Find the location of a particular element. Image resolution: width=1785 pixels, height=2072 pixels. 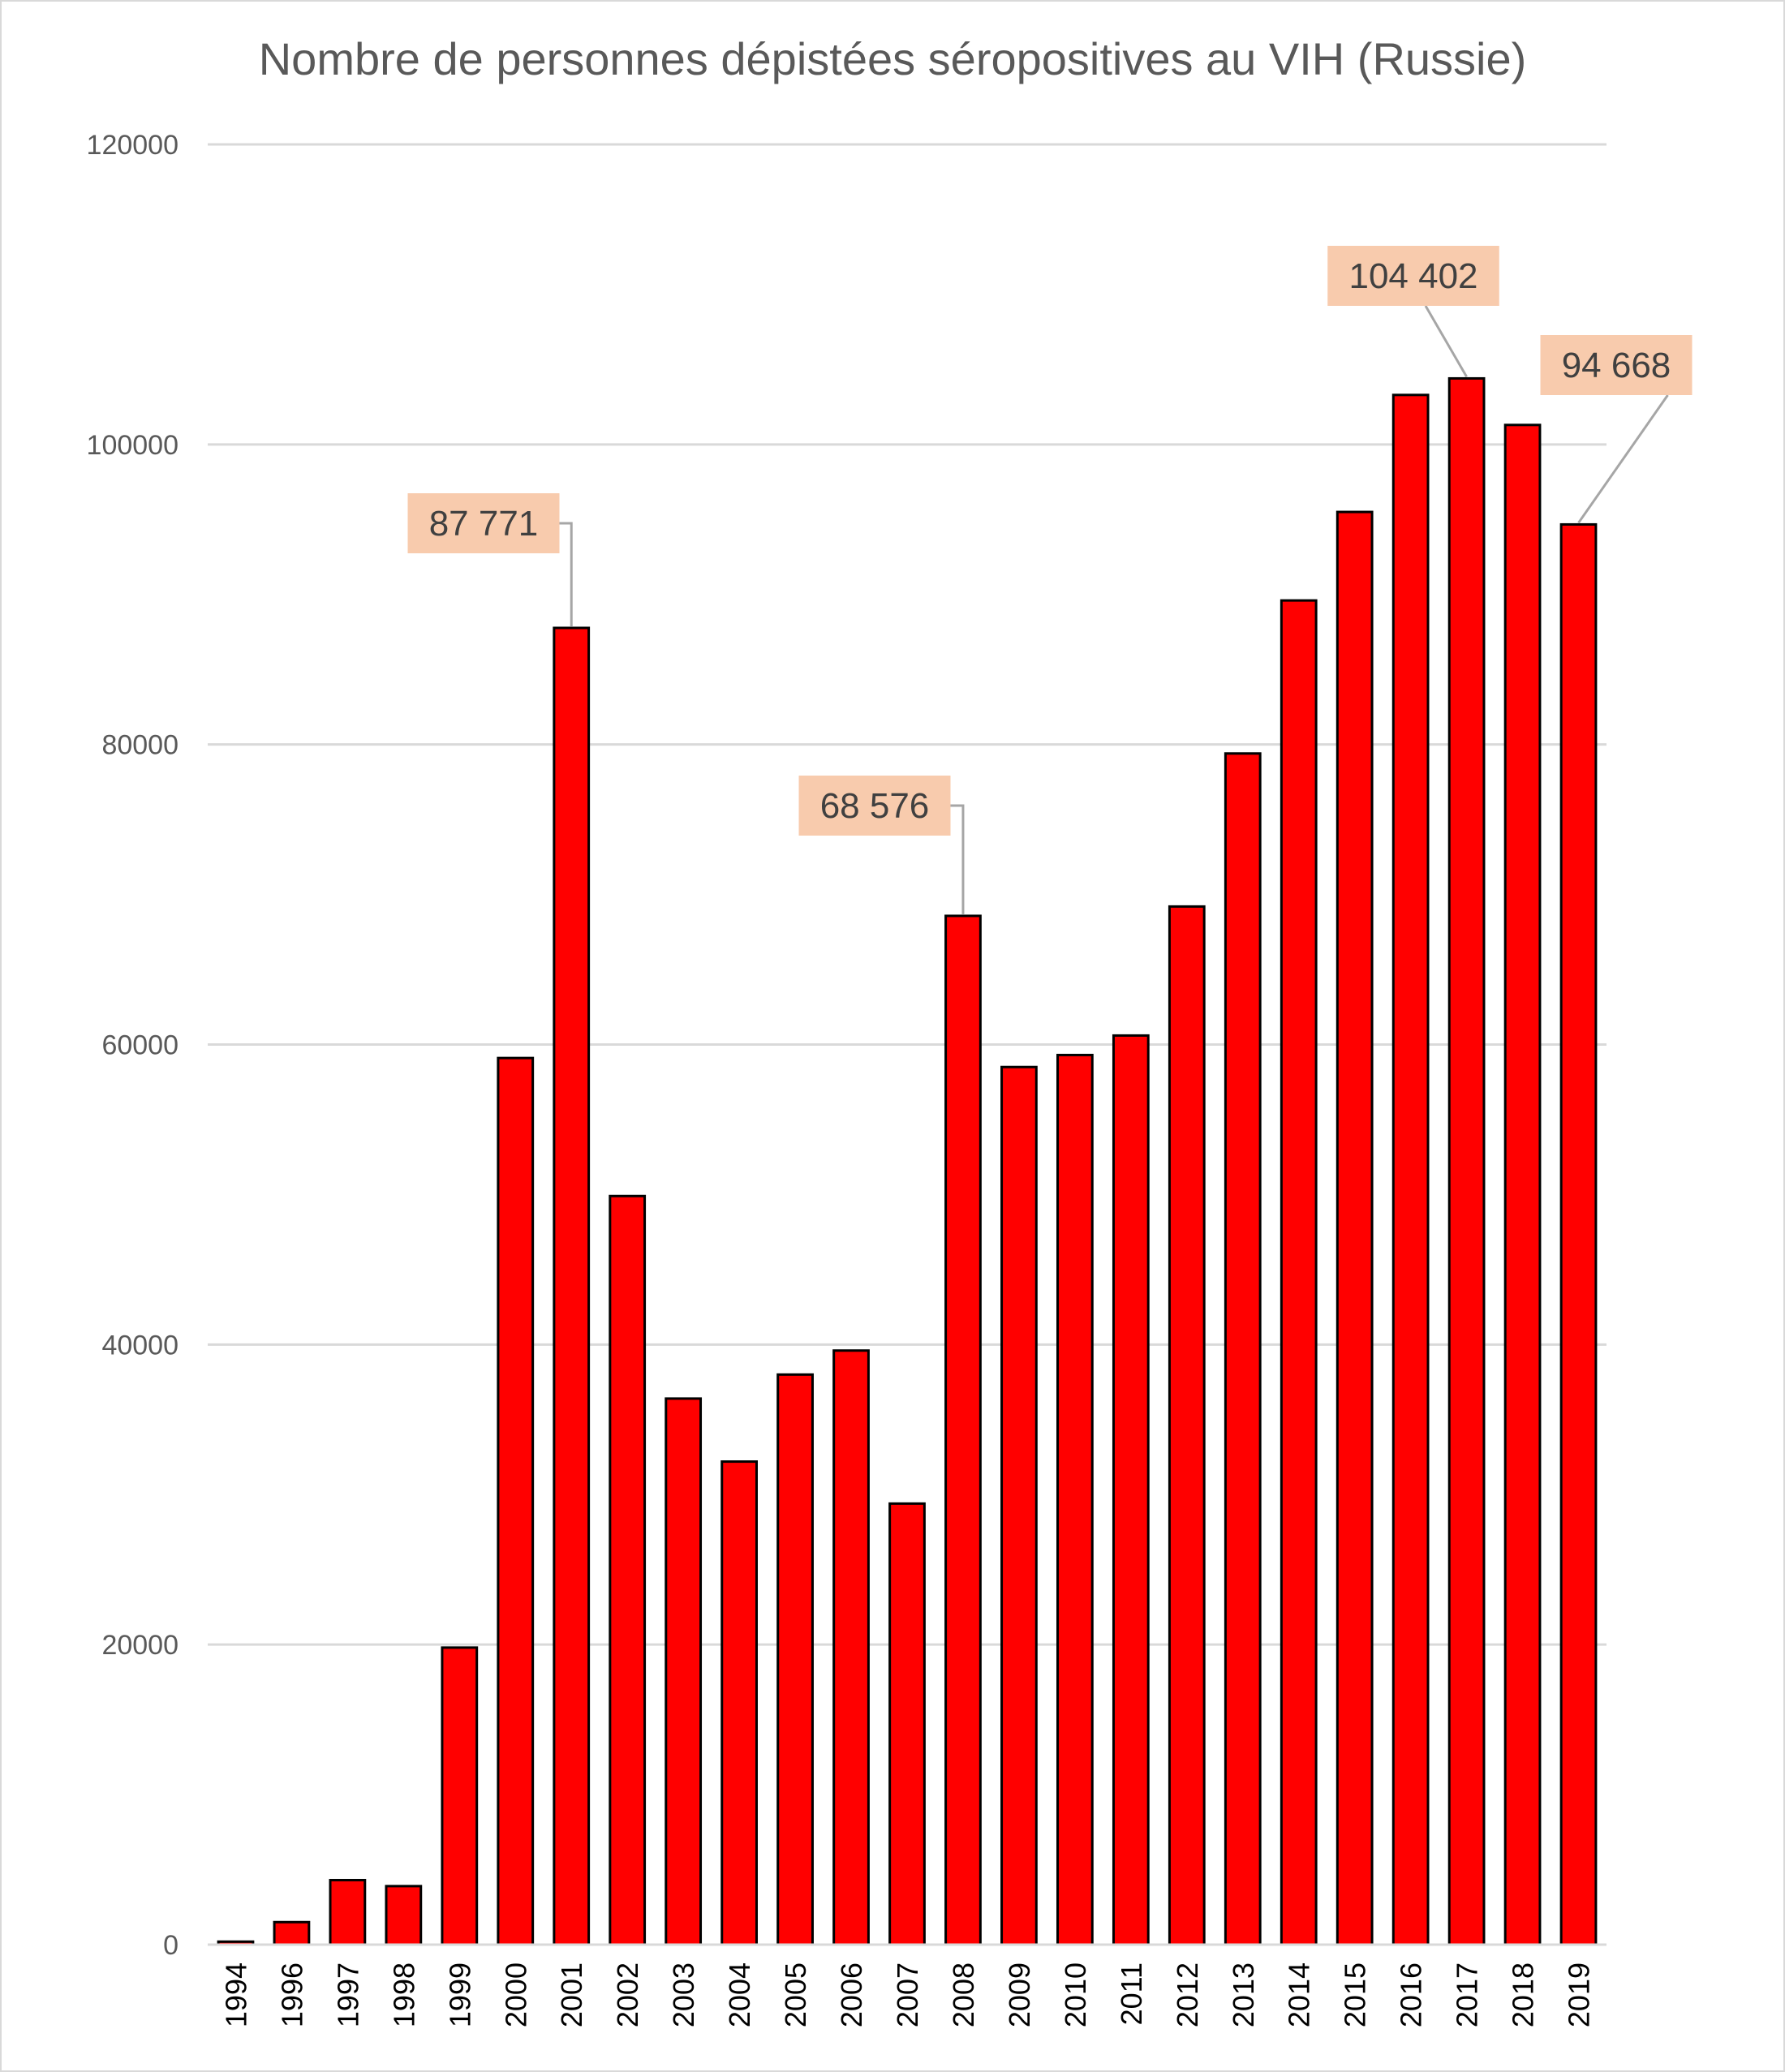

x-tick-label: 2005 is located at coordinates (795, 1994).